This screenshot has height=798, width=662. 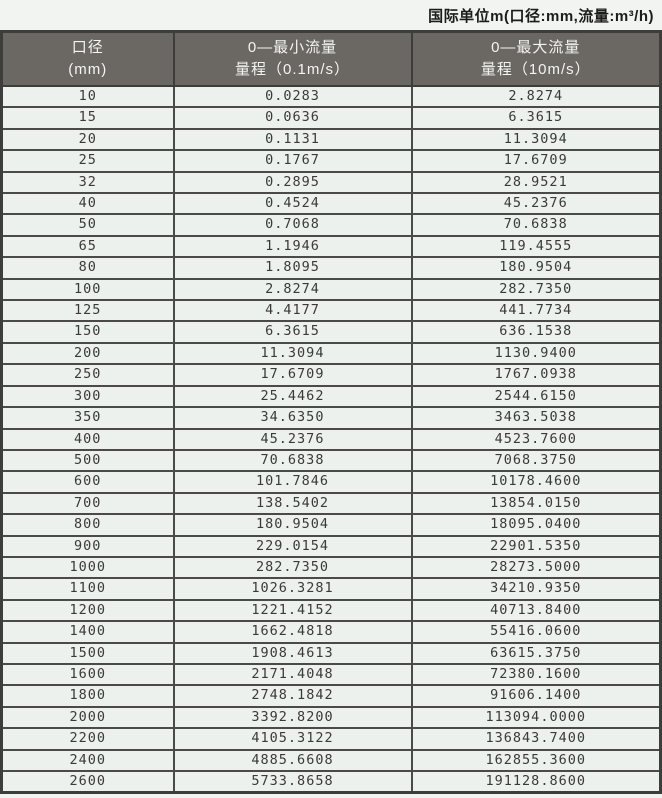 What do you see at coordinates (87, 182) in the screenshot?
I see `cell-diameter: 32` at bounding box center [87, 182].